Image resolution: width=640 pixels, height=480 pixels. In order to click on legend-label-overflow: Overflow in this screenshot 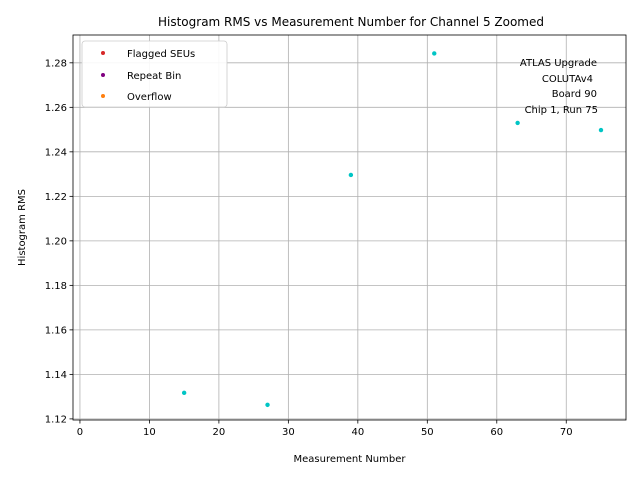, I will do `click(149, 97)`.